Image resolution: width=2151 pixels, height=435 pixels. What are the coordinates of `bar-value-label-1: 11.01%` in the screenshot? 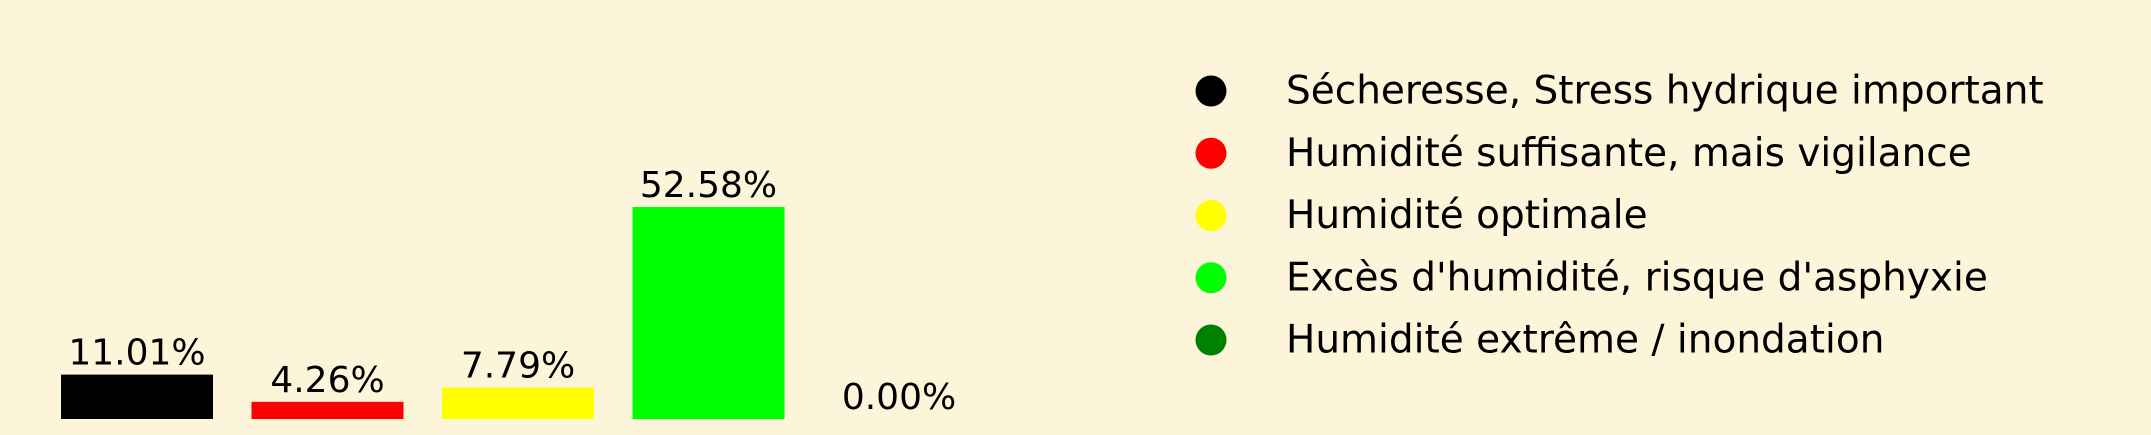 It's located at (136, 353).